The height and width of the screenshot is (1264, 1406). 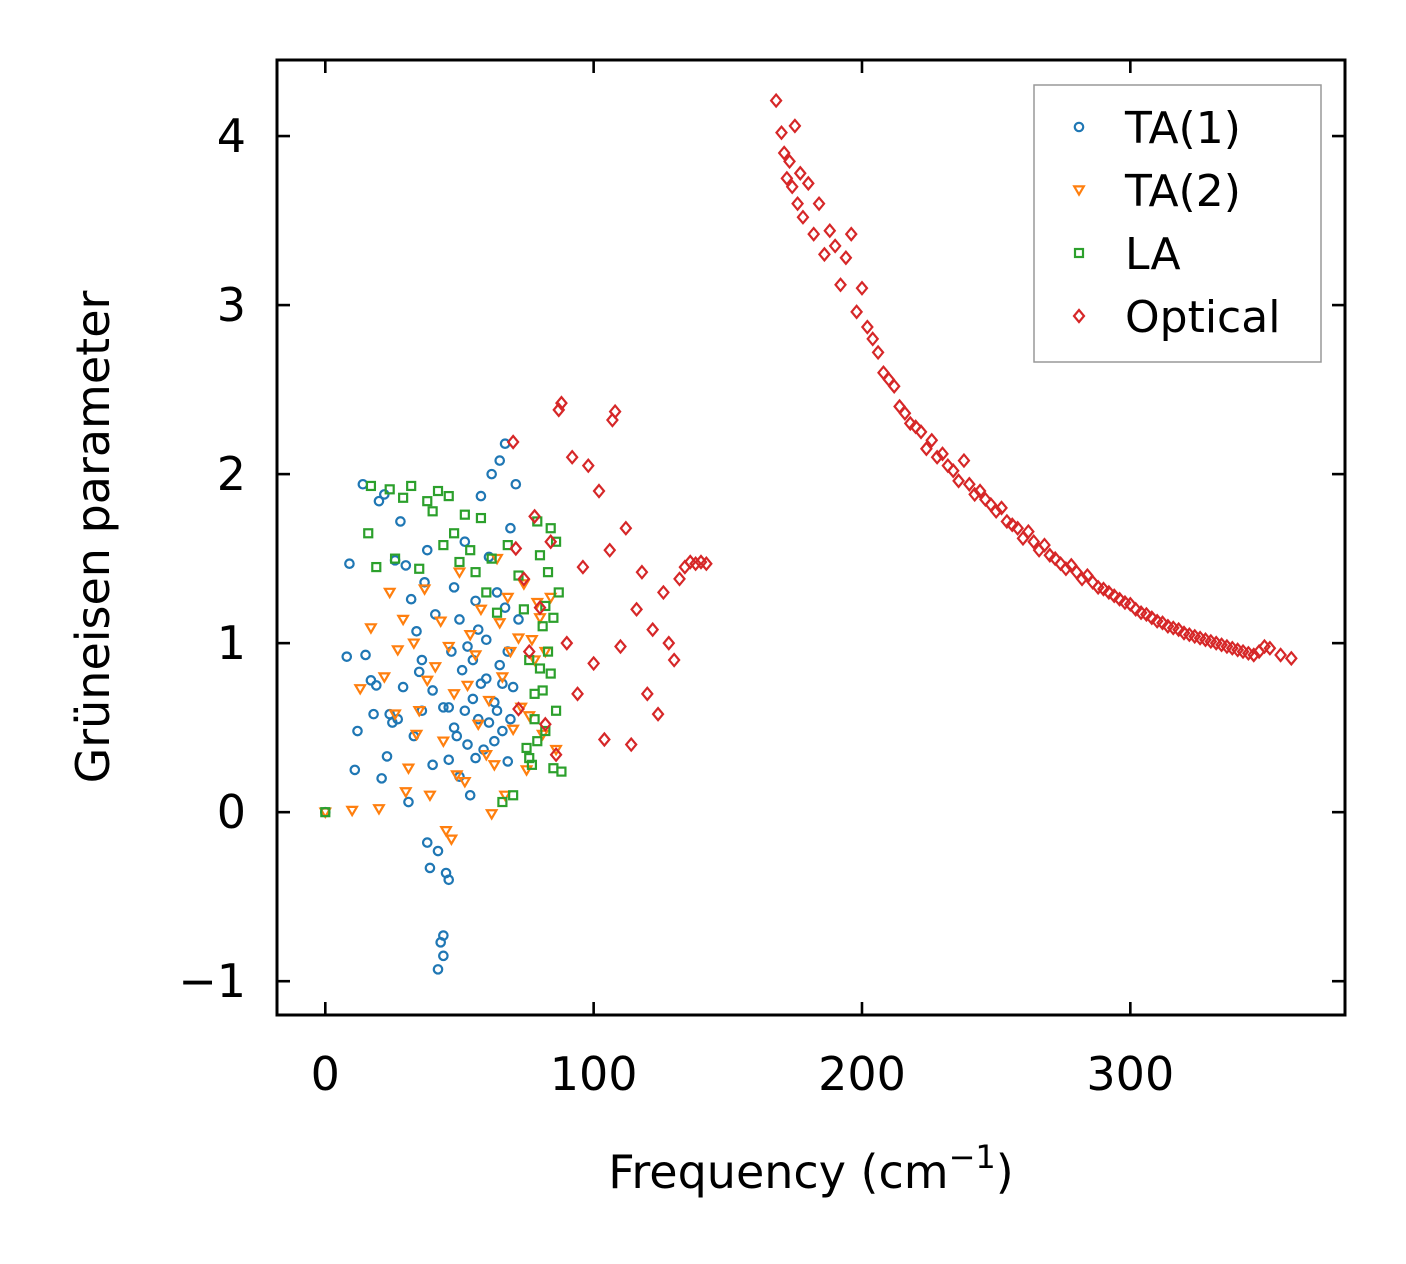 What do you see at coordinates (1079, 127) in the screenshot?
I see `legend-marker` at bounding box center [1079, 127].